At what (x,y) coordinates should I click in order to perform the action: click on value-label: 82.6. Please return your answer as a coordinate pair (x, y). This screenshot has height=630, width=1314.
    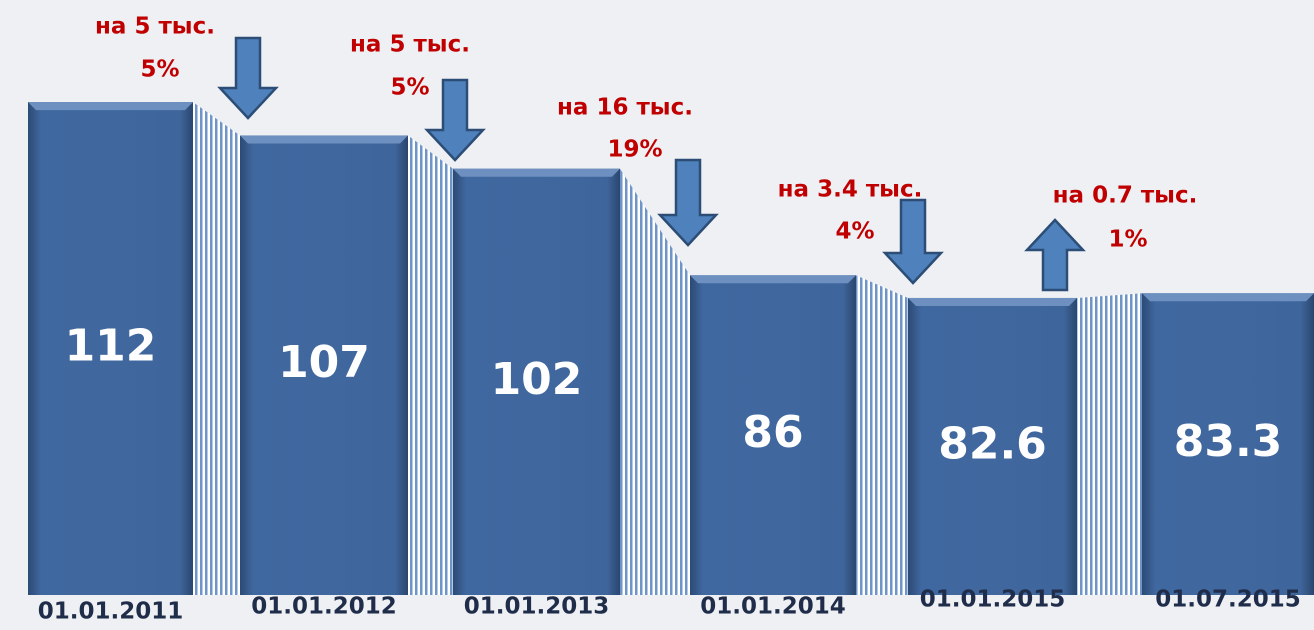
    Looking at the image, I should click on (992, 443).